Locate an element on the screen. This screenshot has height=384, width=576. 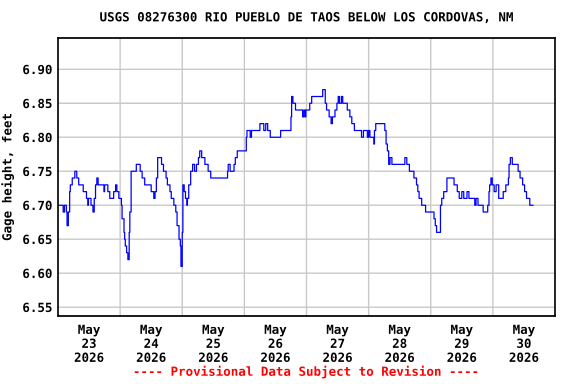
text: ---- Provisional Data Subject to Revision ---- is located at coordinates (306, 372).